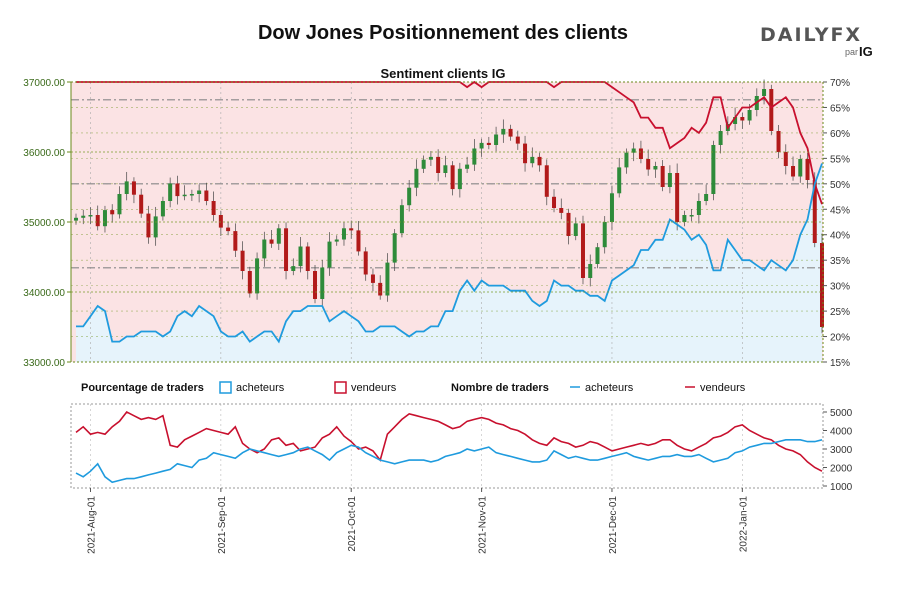  I want to click on percent-axis: 15% 20% 25% 30% 35% 40% 45% 50% 55% 60% 65% 70%, so click(836, 223).